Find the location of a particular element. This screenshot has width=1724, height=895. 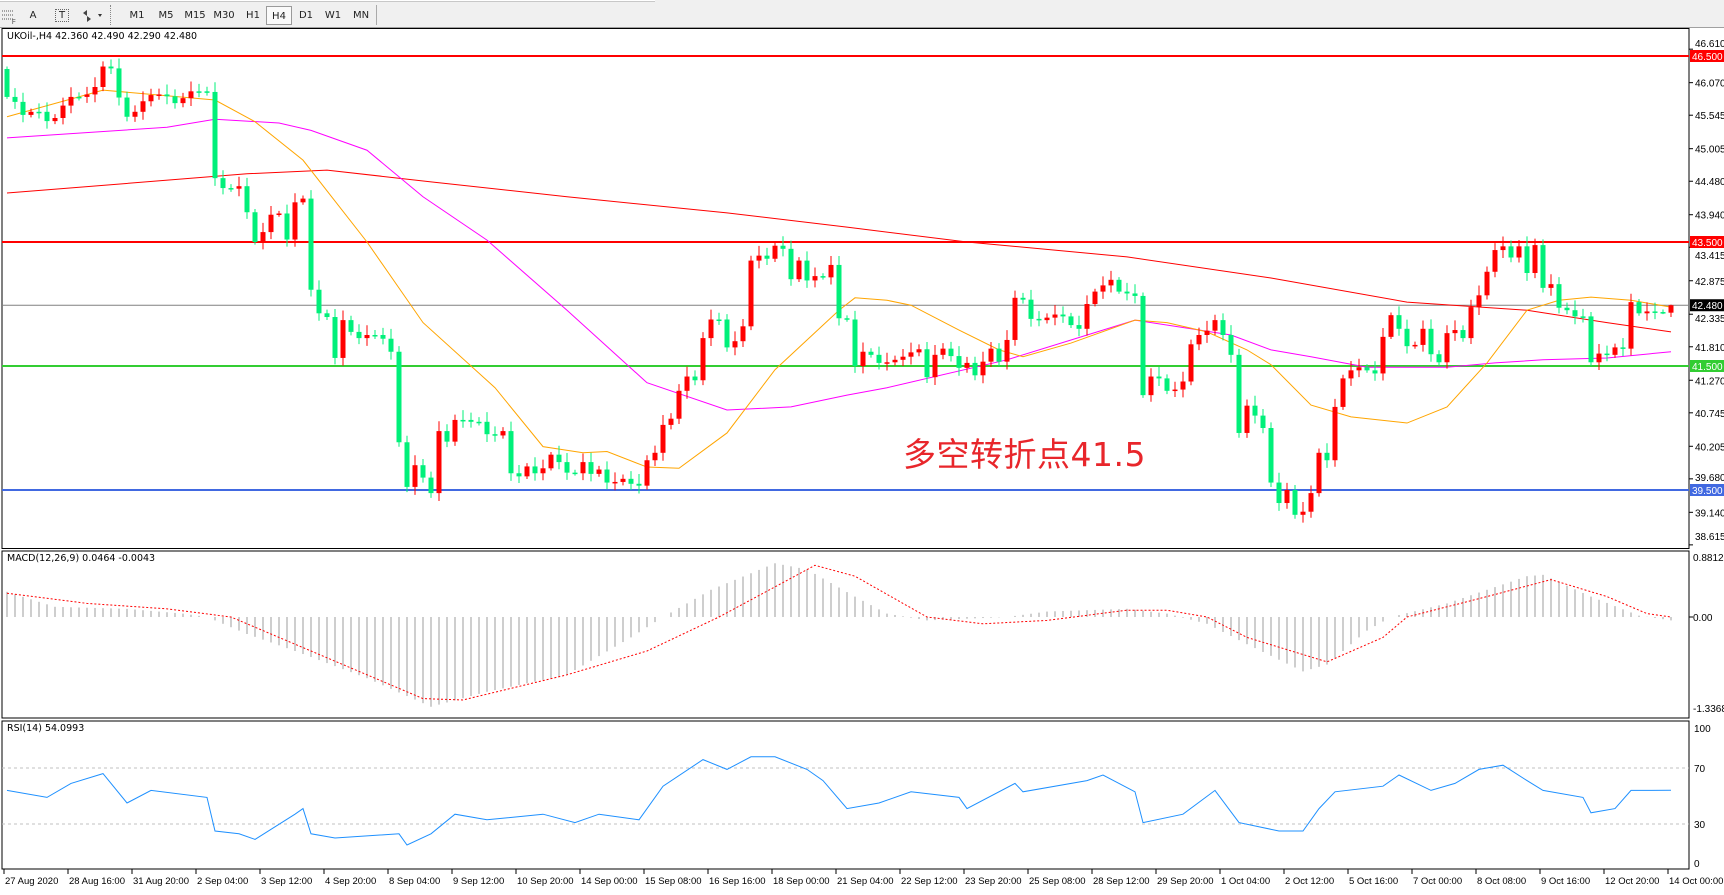

arrows-icon is located at coordinates (92, 15).